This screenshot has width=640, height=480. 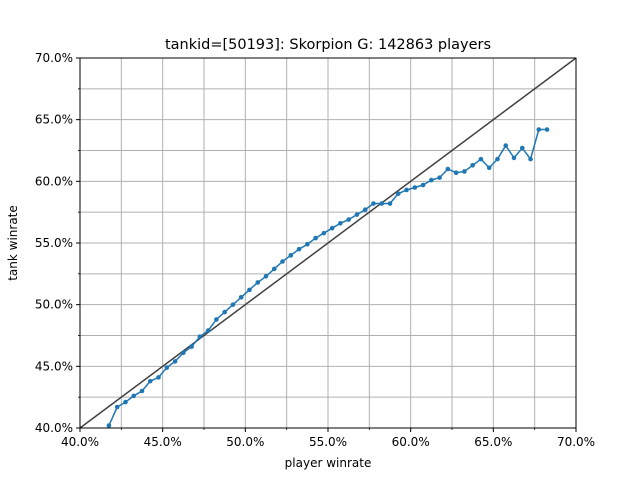 What do you see at coordinates (54, 305) in the screenshot?
I see `y-tick-label: 50.0%` at bounding box center [54, 305].